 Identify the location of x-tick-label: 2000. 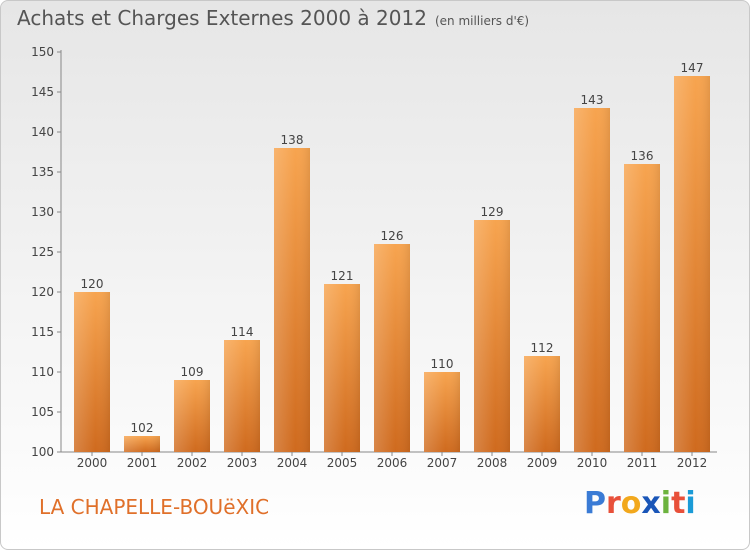
(92, 463).